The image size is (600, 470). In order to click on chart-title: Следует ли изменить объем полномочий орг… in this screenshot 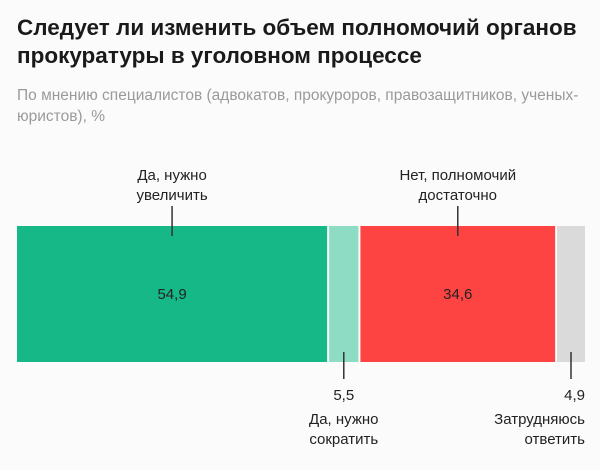, I will do `click(297, 41)`.